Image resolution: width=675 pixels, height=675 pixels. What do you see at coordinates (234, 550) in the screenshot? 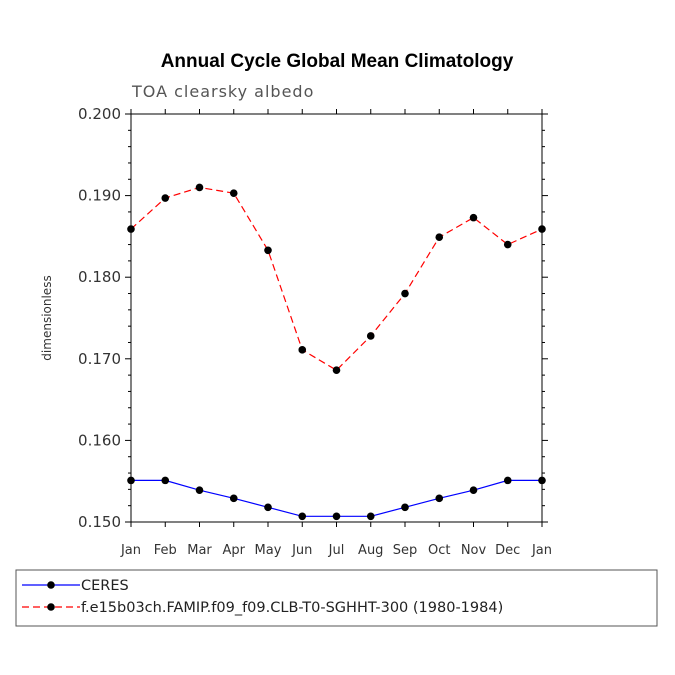
I see `x-tick-label: Apr` at bounding box center [234, 550].